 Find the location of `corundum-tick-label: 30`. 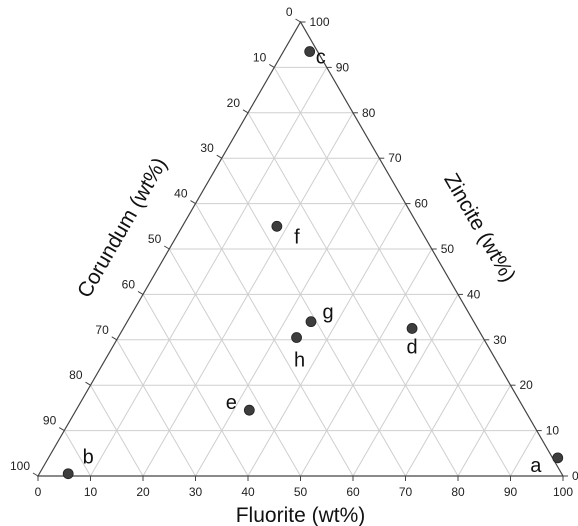

corundum-tick-label: 30 is located at coordinates (207, 148).